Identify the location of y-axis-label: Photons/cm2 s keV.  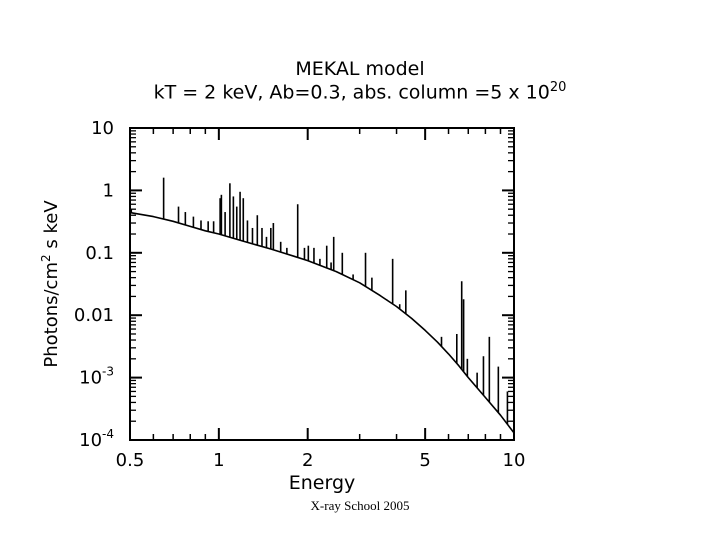
(50, 284).